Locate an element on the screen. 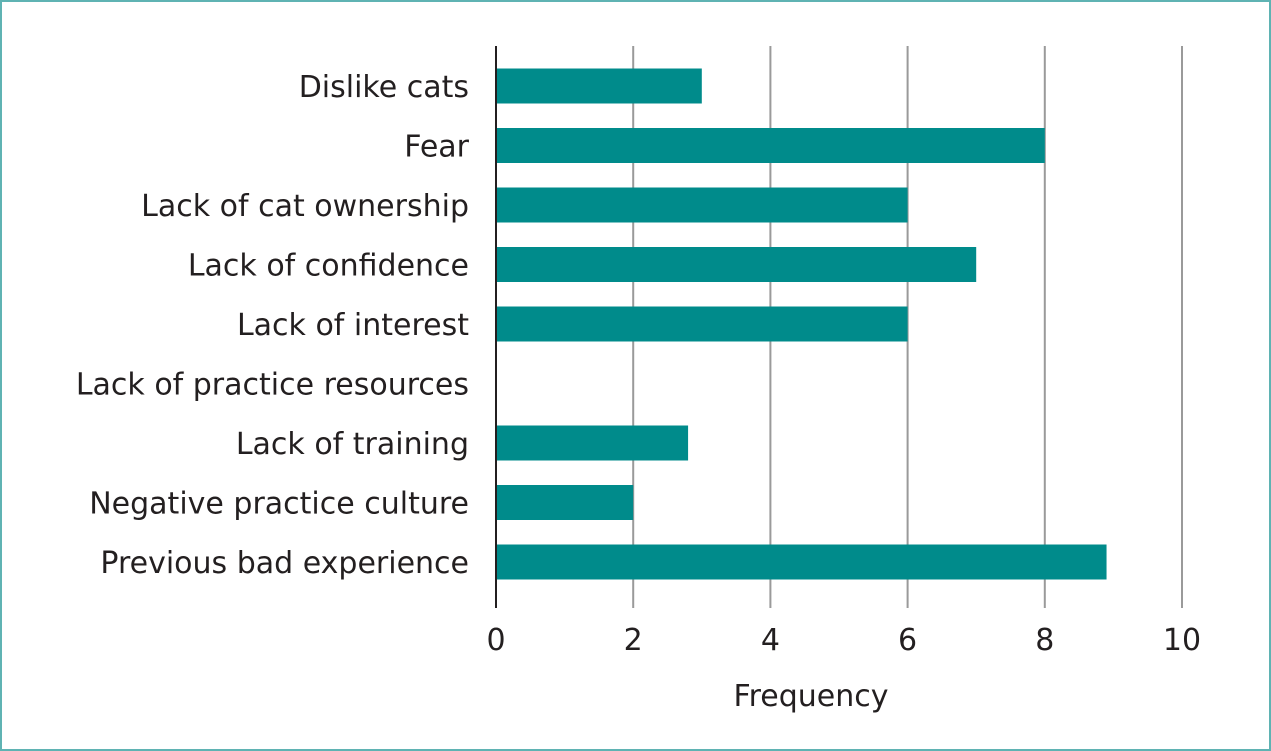 This screenshot has height=751, width=1271. x-tick-label: 10 is located at coordinates (1182, 640).